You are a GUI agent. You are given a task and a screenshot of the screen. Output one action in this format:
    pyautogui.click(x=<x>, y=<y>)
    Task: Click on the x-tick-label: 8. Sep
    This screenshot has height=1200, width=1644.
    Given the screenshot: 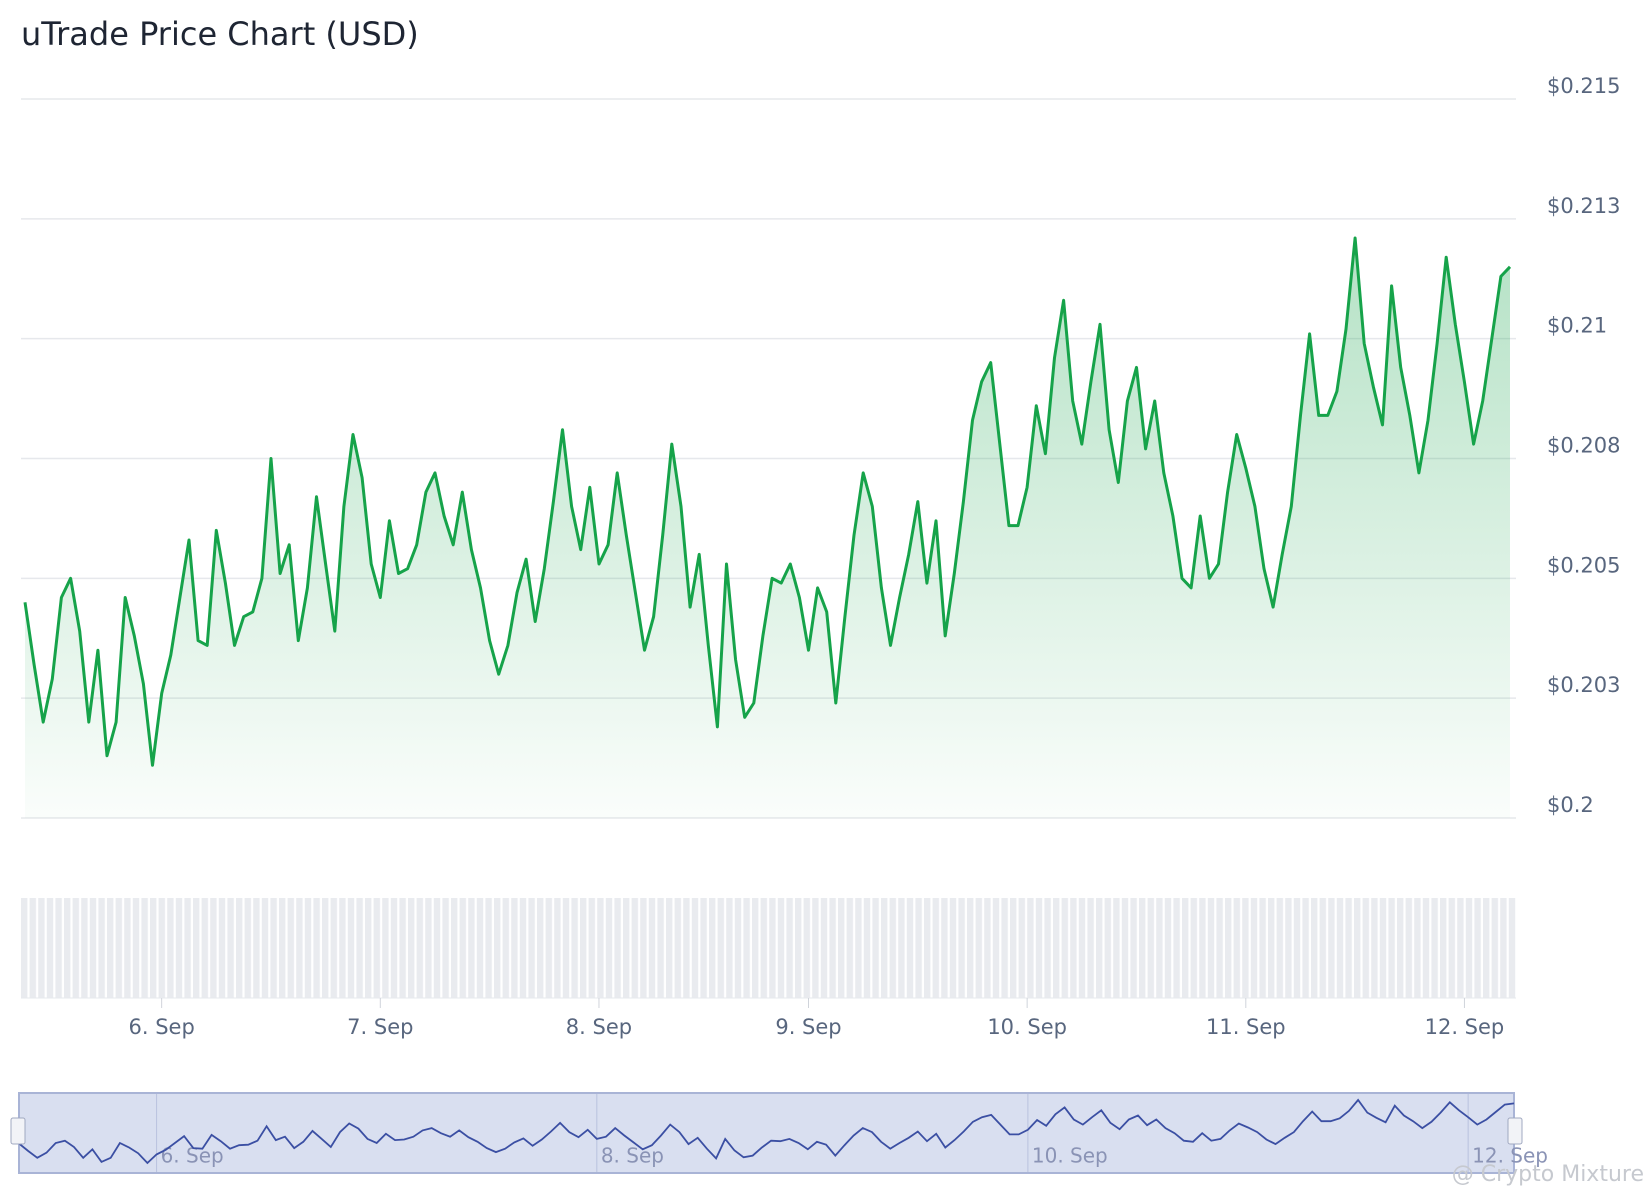 What is the action you would take?
    pyautogui.click(x=599, y=1027)
    